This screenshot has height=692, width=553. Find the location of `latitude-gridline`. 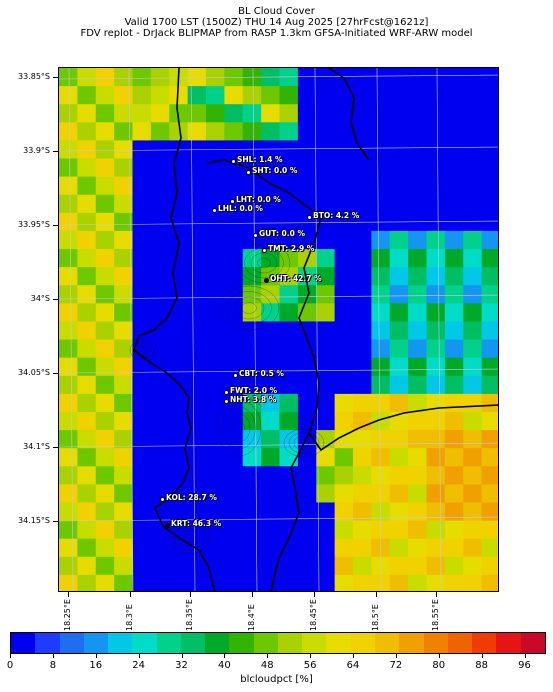

latitude-gridline is located at coordinates (278, 223).